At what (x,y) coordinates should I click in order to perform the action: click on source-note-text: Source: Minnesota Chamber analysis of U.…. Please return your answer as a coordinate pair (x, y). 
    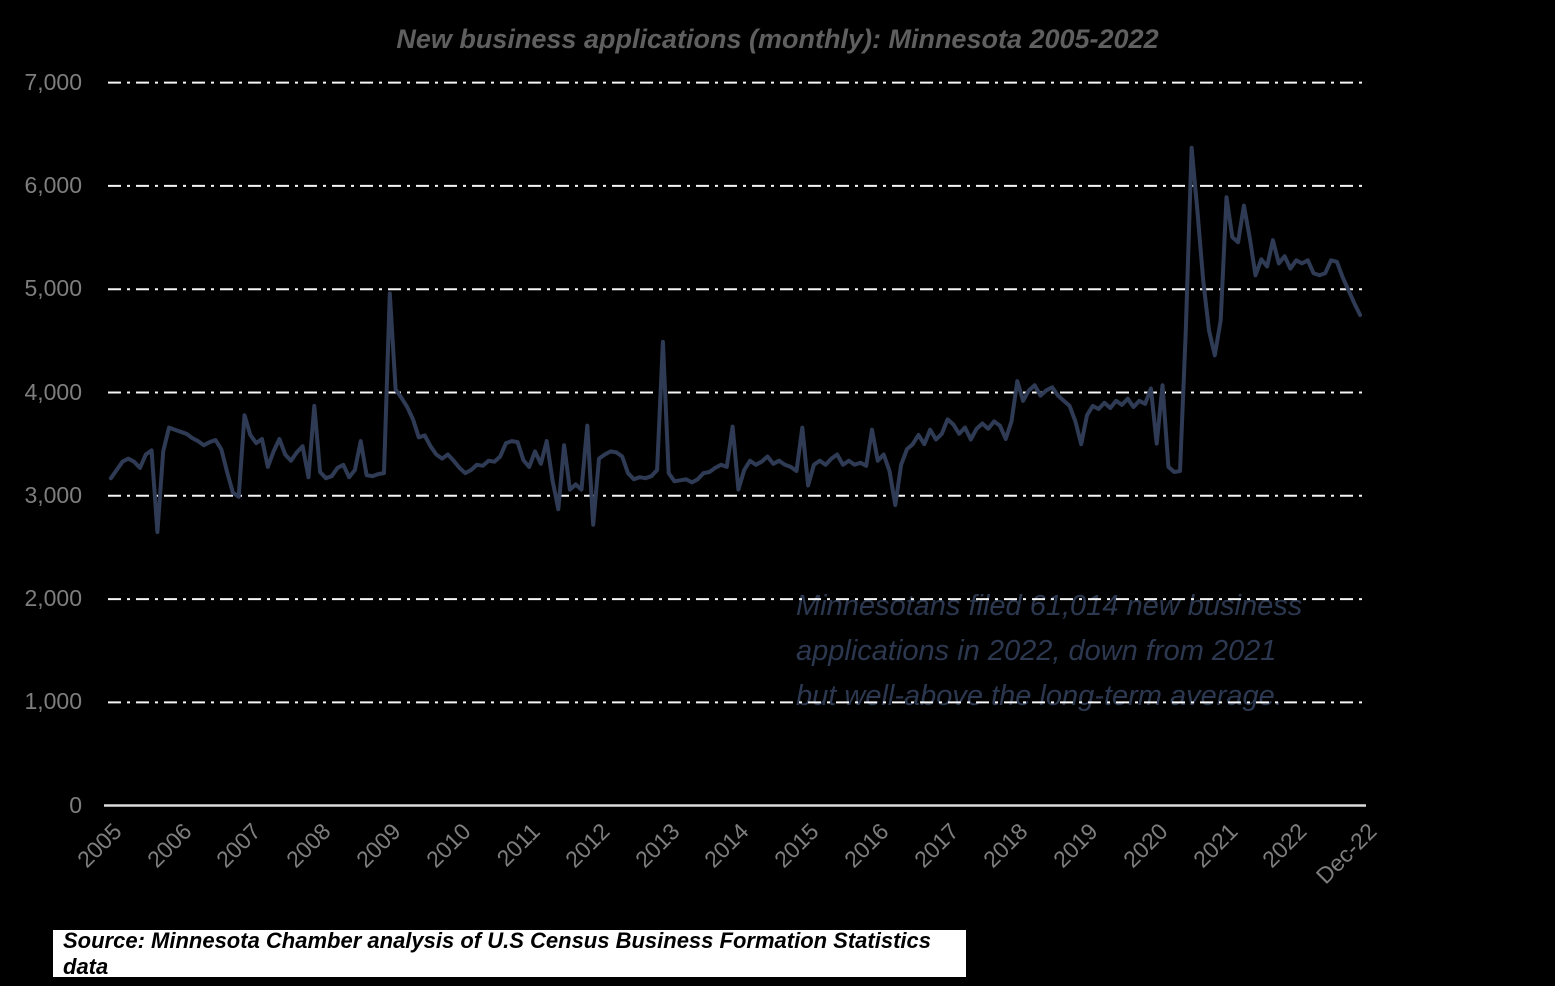
    Looking at the image, I should click on (497, 953).